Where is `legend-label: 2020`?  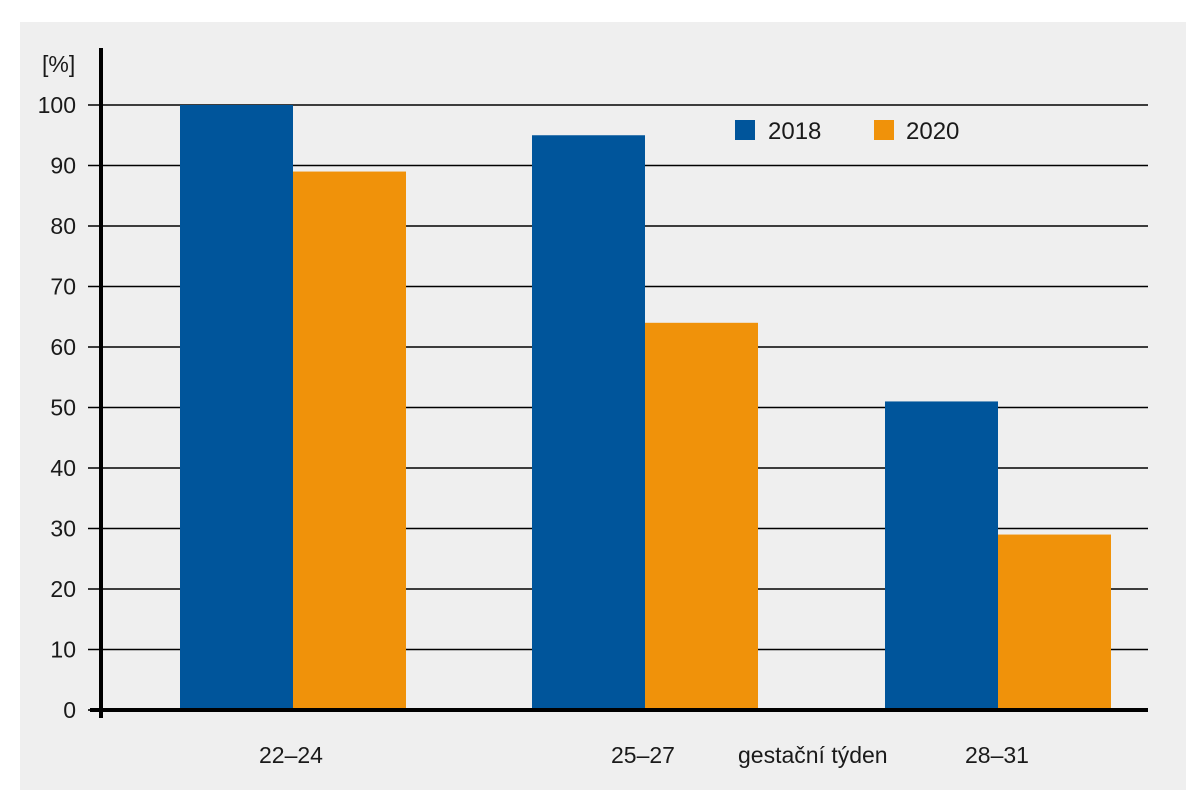 legend-label: 2020 is located at coordinates (932, 131).